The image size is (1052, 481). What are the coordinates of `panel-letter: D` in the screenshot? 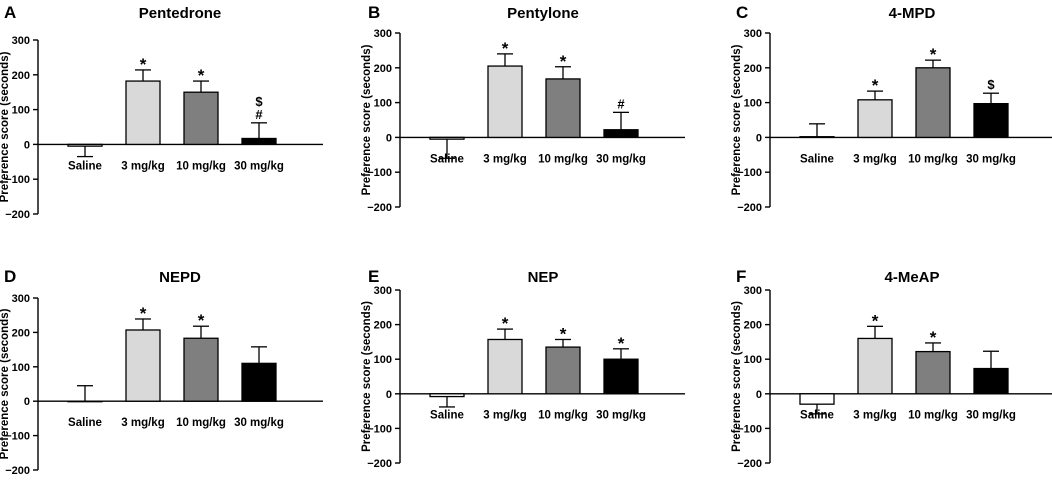 It's located at (10, 276).